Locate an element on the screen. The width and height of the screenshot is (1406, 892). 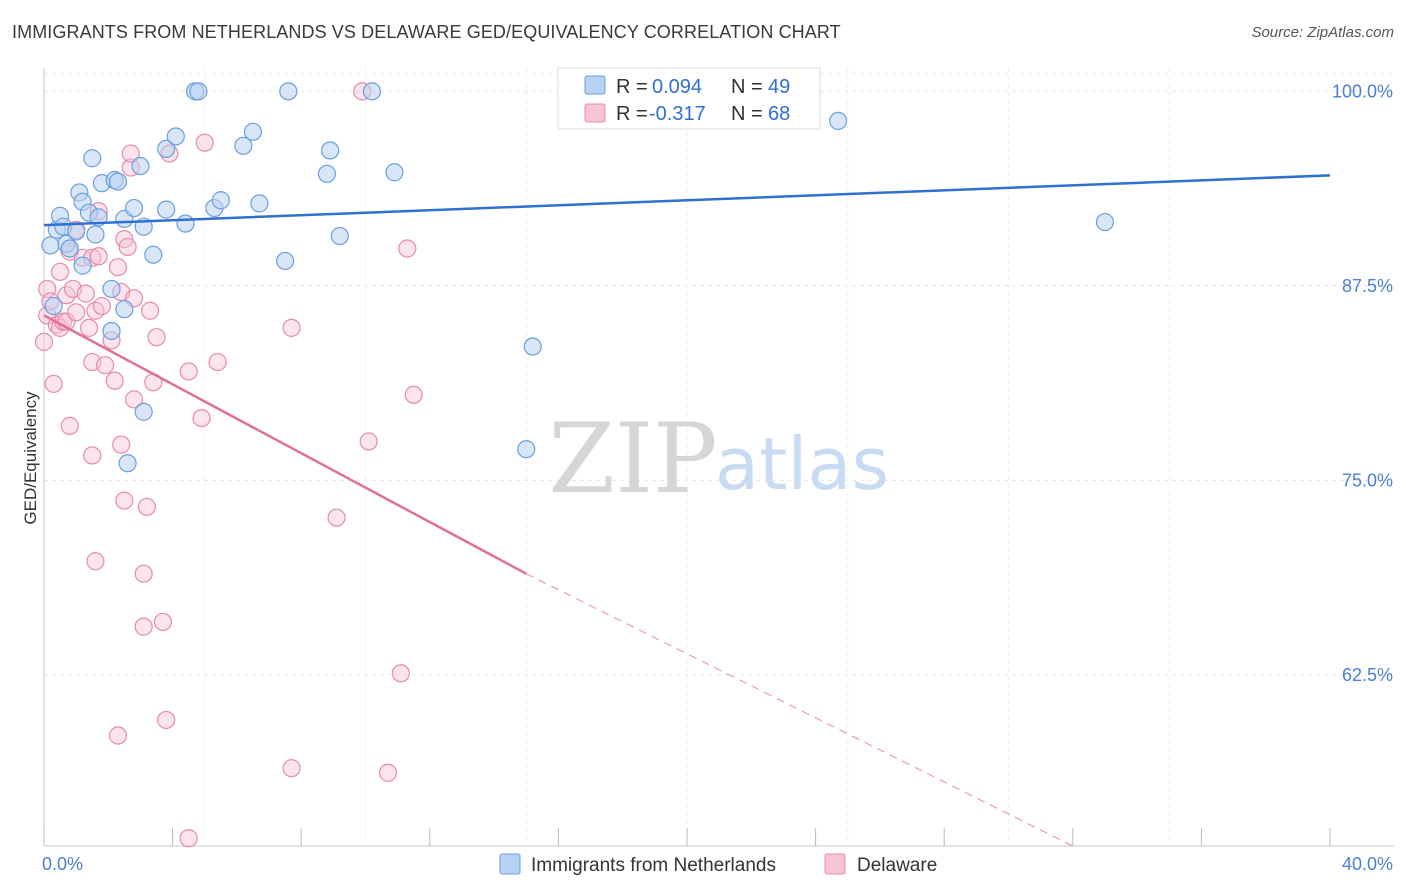
y-tick-label: 75.0% is located at coordinates (1367, 480).